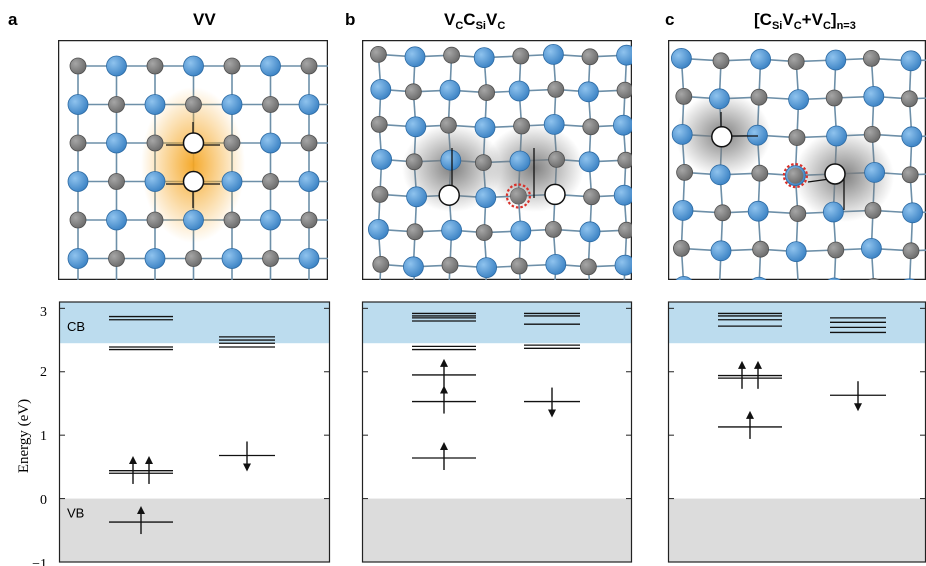 The image size is (926, 566). Describe the element at coordinates (43, 436) in the screenshot. I see `tick-label-1: 1` at that location.